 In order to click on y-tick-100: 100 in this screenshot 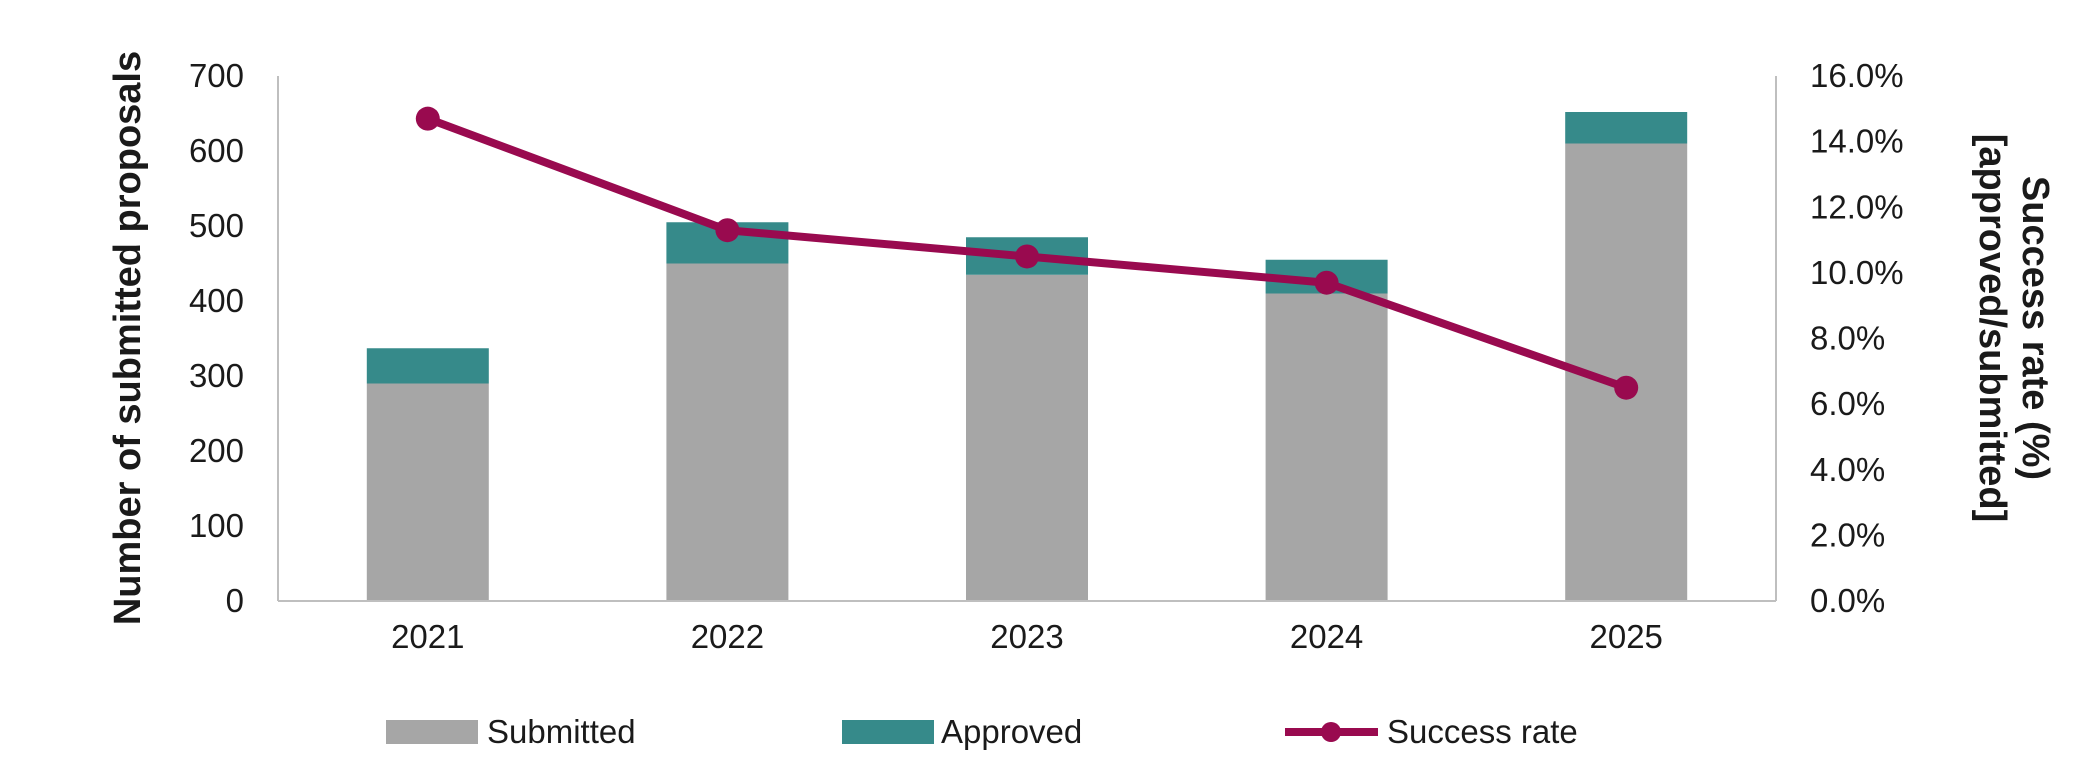, I will do `click(216, 525)`.